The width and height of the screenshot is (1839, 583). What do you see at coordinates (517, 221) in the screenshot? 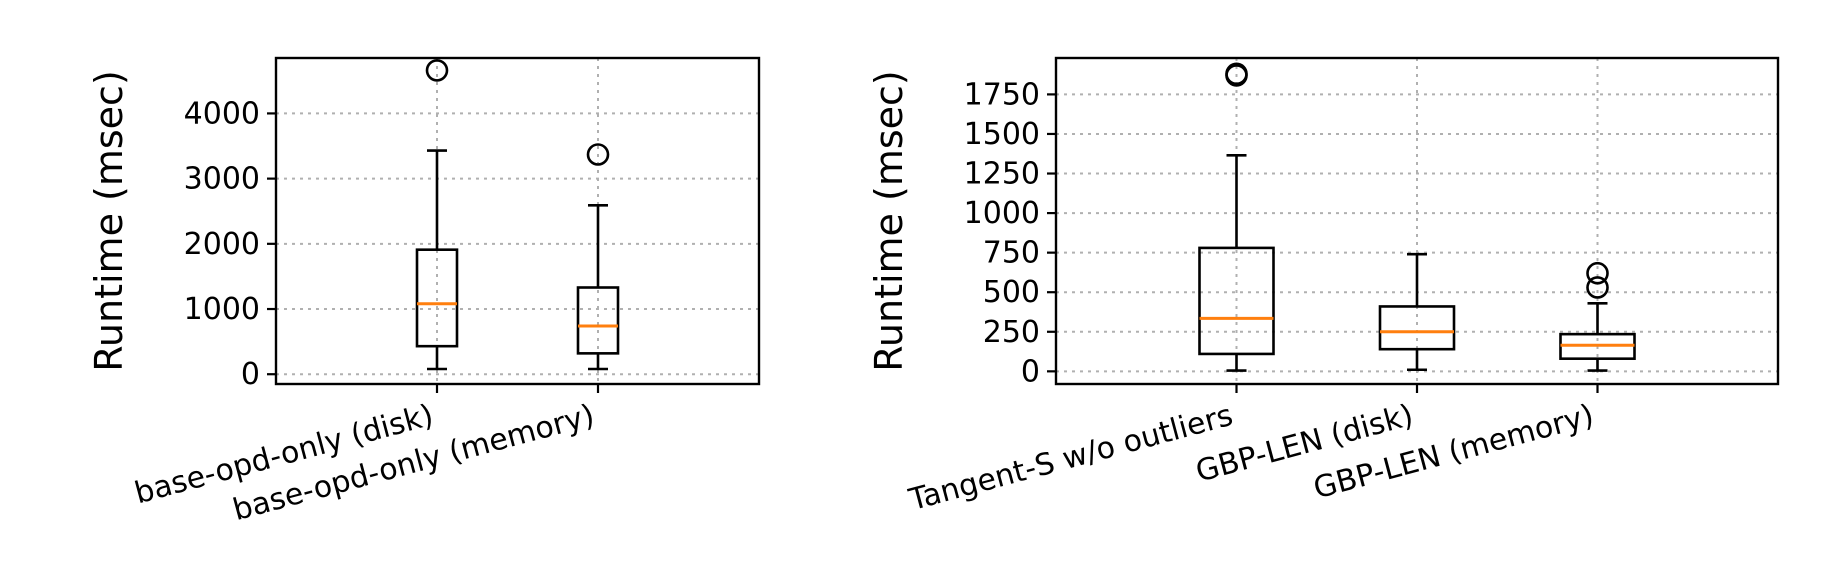
I see `plot-frame` at bounding box center [517, 221].